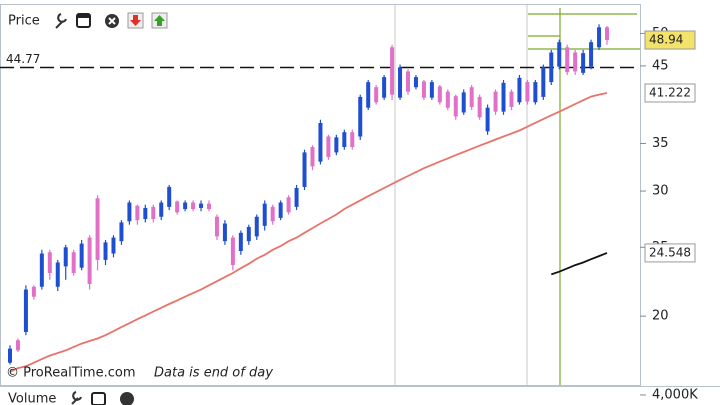  What do you see at coordinates (102, 398) in the screenshot?
I see `volume-icons` at bounding box center [102, 398].